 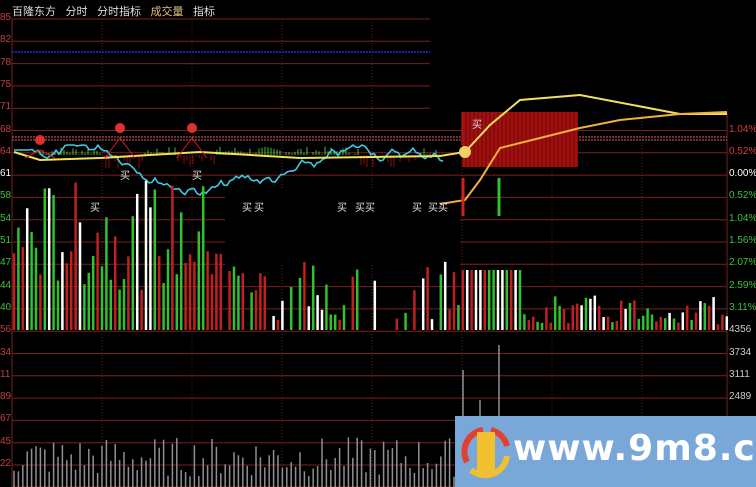 I want to click on left-axis-label: 40, so click(x=6, y=307).